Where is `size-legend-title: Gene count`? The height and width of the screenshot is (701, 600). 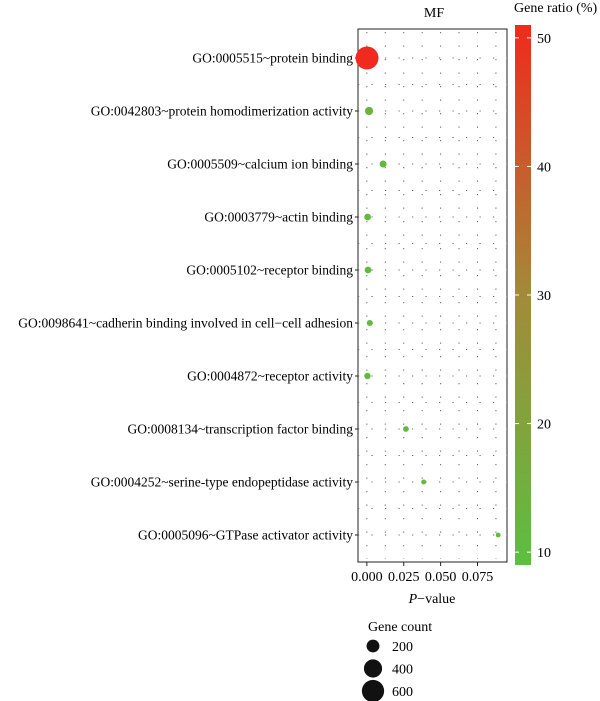
size-legend-title: Gene count is located at coordinates (400, 627).